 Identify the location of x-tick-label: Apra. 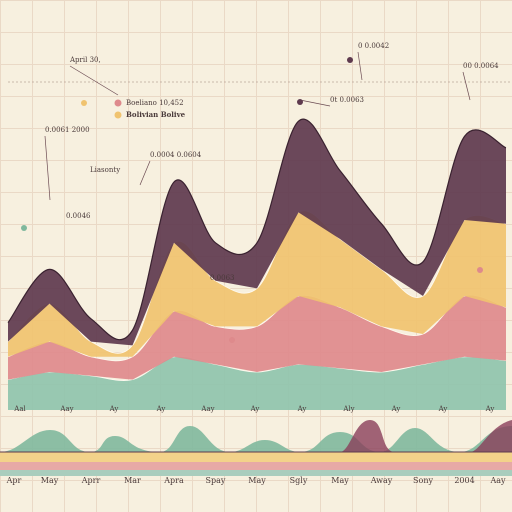
(173, 480).